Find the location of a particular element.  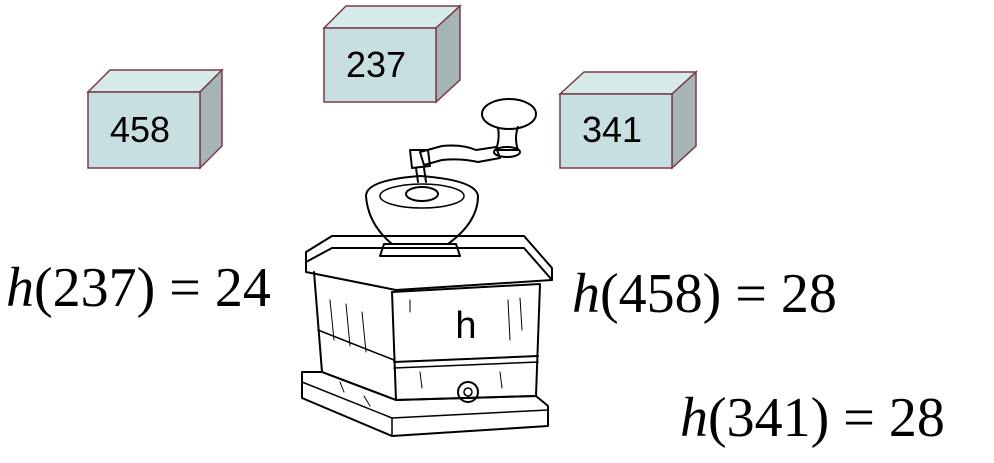

wood-grain is located at coordinates (426, 352).